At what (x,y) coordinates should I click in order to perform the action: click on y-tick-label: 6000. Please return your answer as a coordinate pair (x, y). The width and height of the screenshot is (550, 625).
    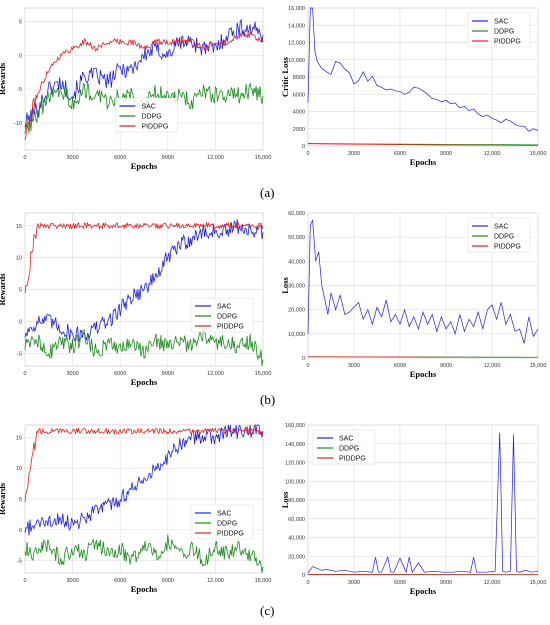
    Looking at the image, I should click on (299, 95).